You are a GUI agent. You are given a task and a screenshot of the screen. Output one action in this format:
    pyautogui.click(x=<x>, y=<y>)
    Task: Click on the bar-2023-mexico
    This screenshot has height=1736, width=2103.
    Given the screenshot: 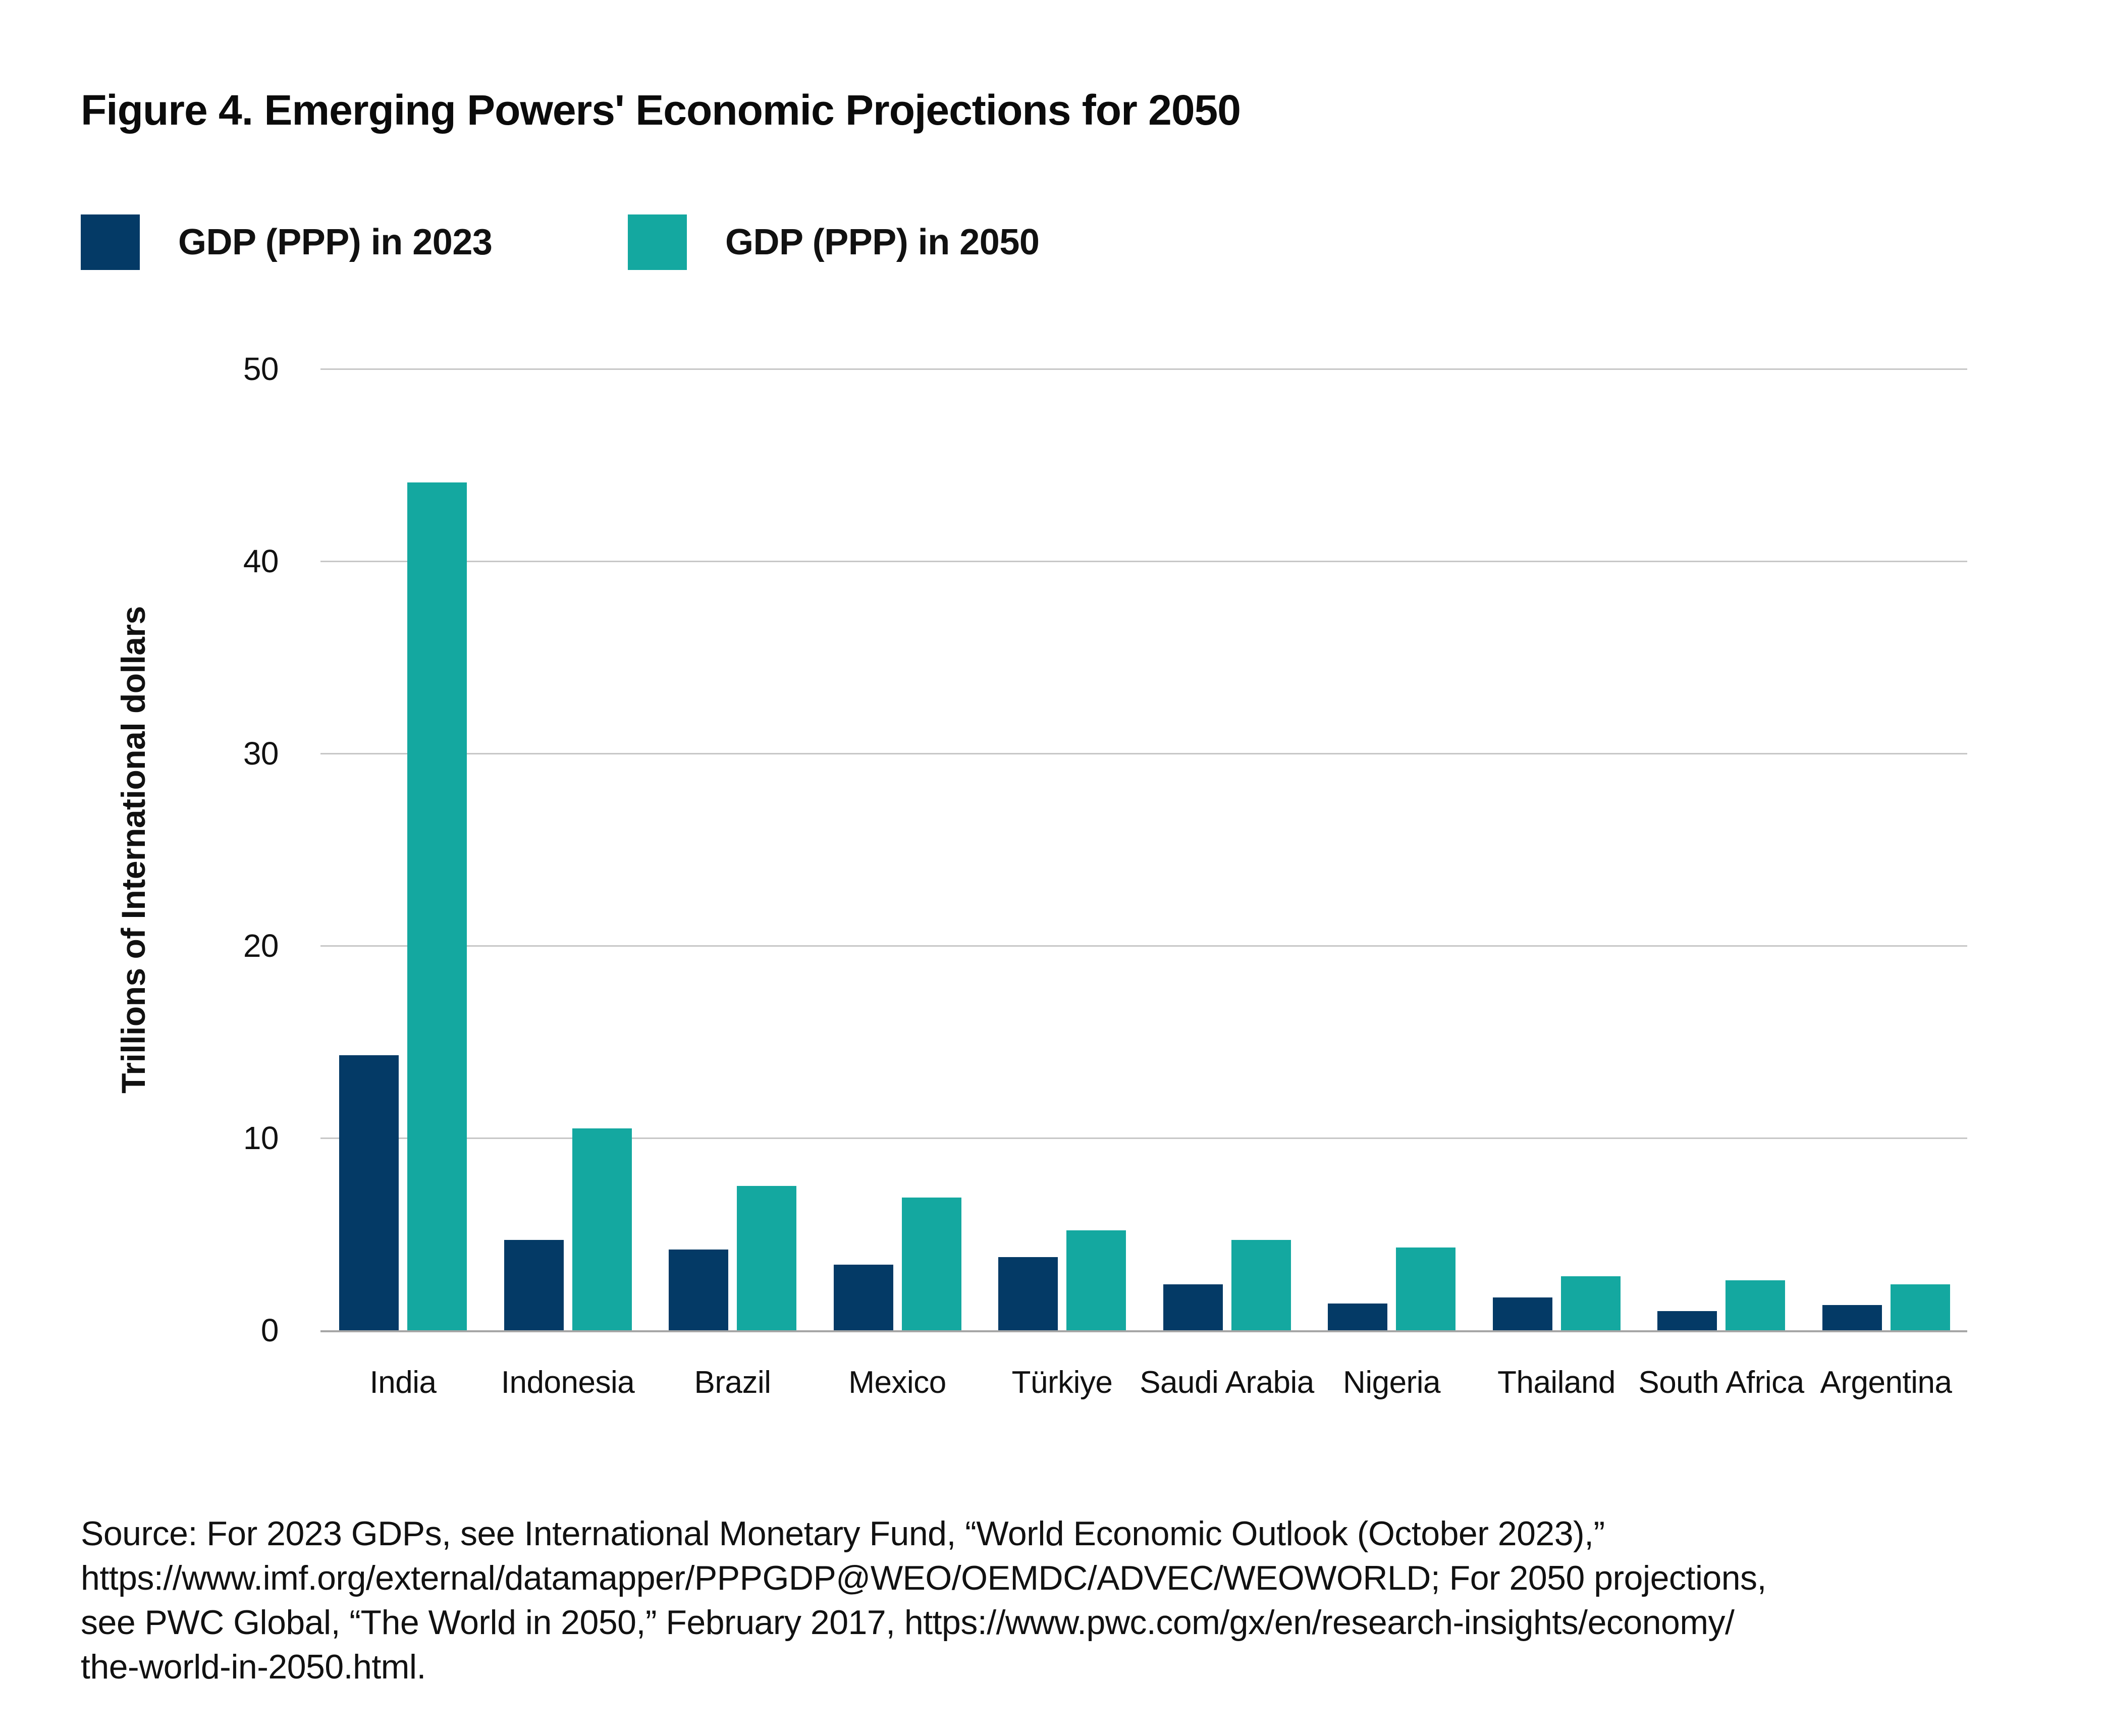 What is the action you would take?
    pyautogui.click(x=863, y=1297)
    